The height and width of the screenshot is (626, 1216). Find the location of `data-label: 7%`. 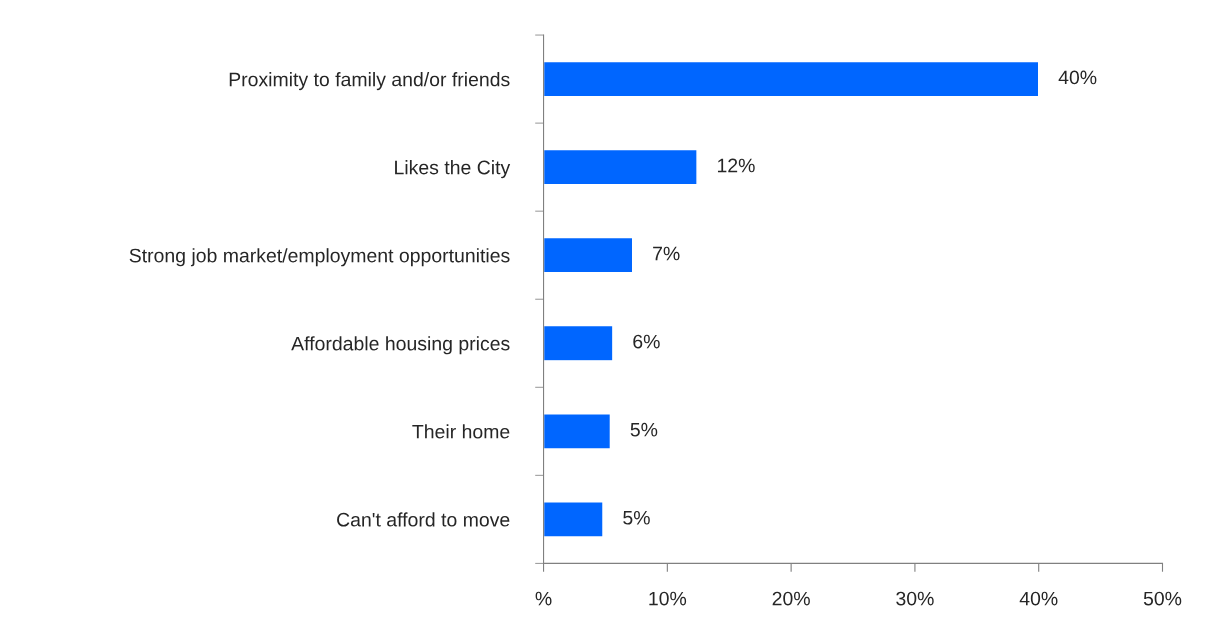

data-label: 7% is located at coordinates (666, 253).